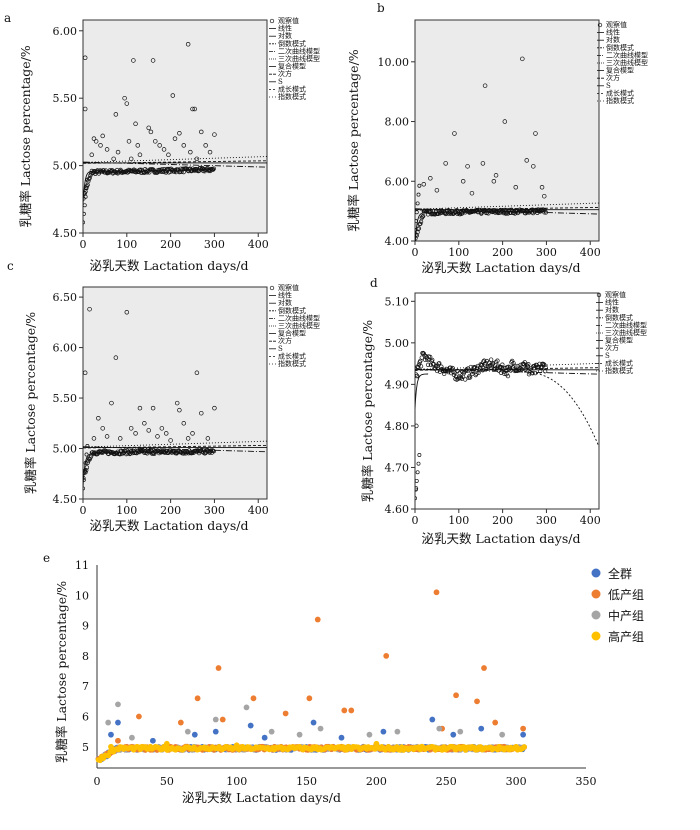  Describe the element at coordinates (258, 510) in the screenshot. I see `x-tick-label: 400` at that location.